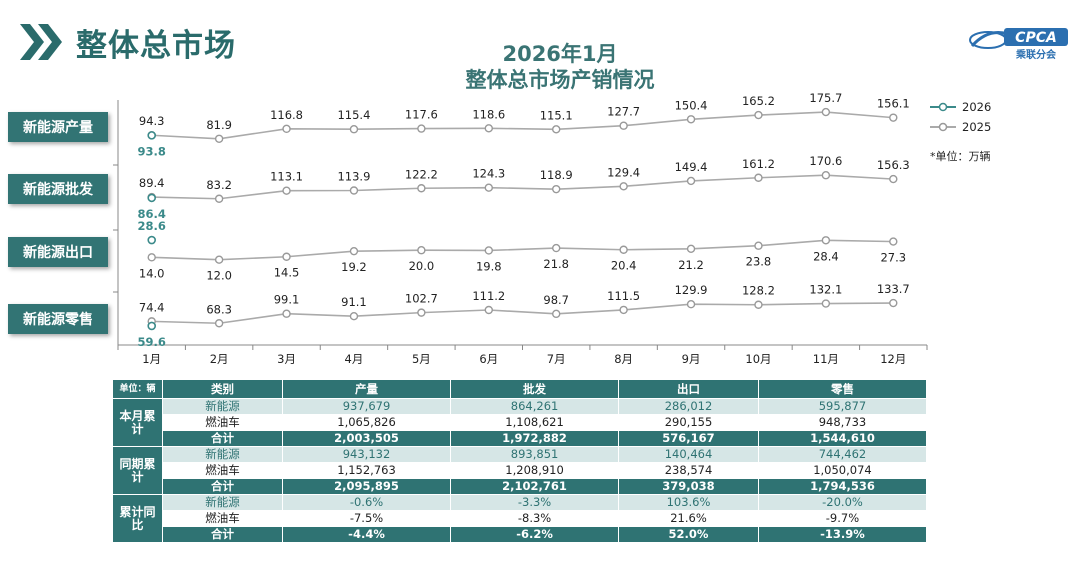 The width and height of the screenshot is (1080, 572). I want to click on page-title: 整体总市场, so click(156, 46).